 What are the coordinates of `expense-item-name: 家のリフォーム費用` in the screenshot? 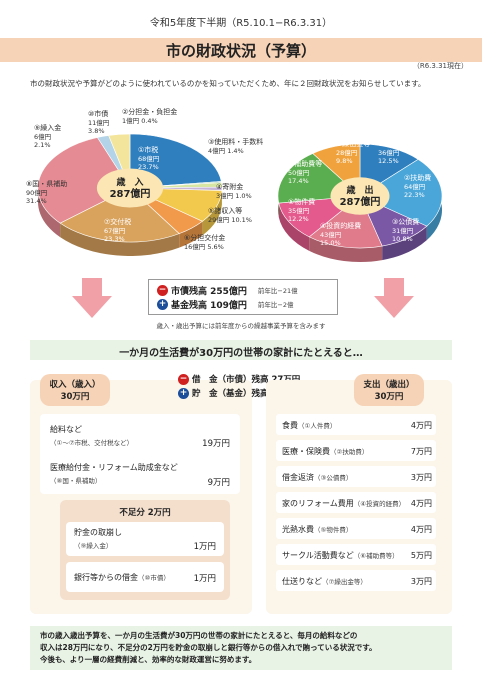 It's located at (318, 503).